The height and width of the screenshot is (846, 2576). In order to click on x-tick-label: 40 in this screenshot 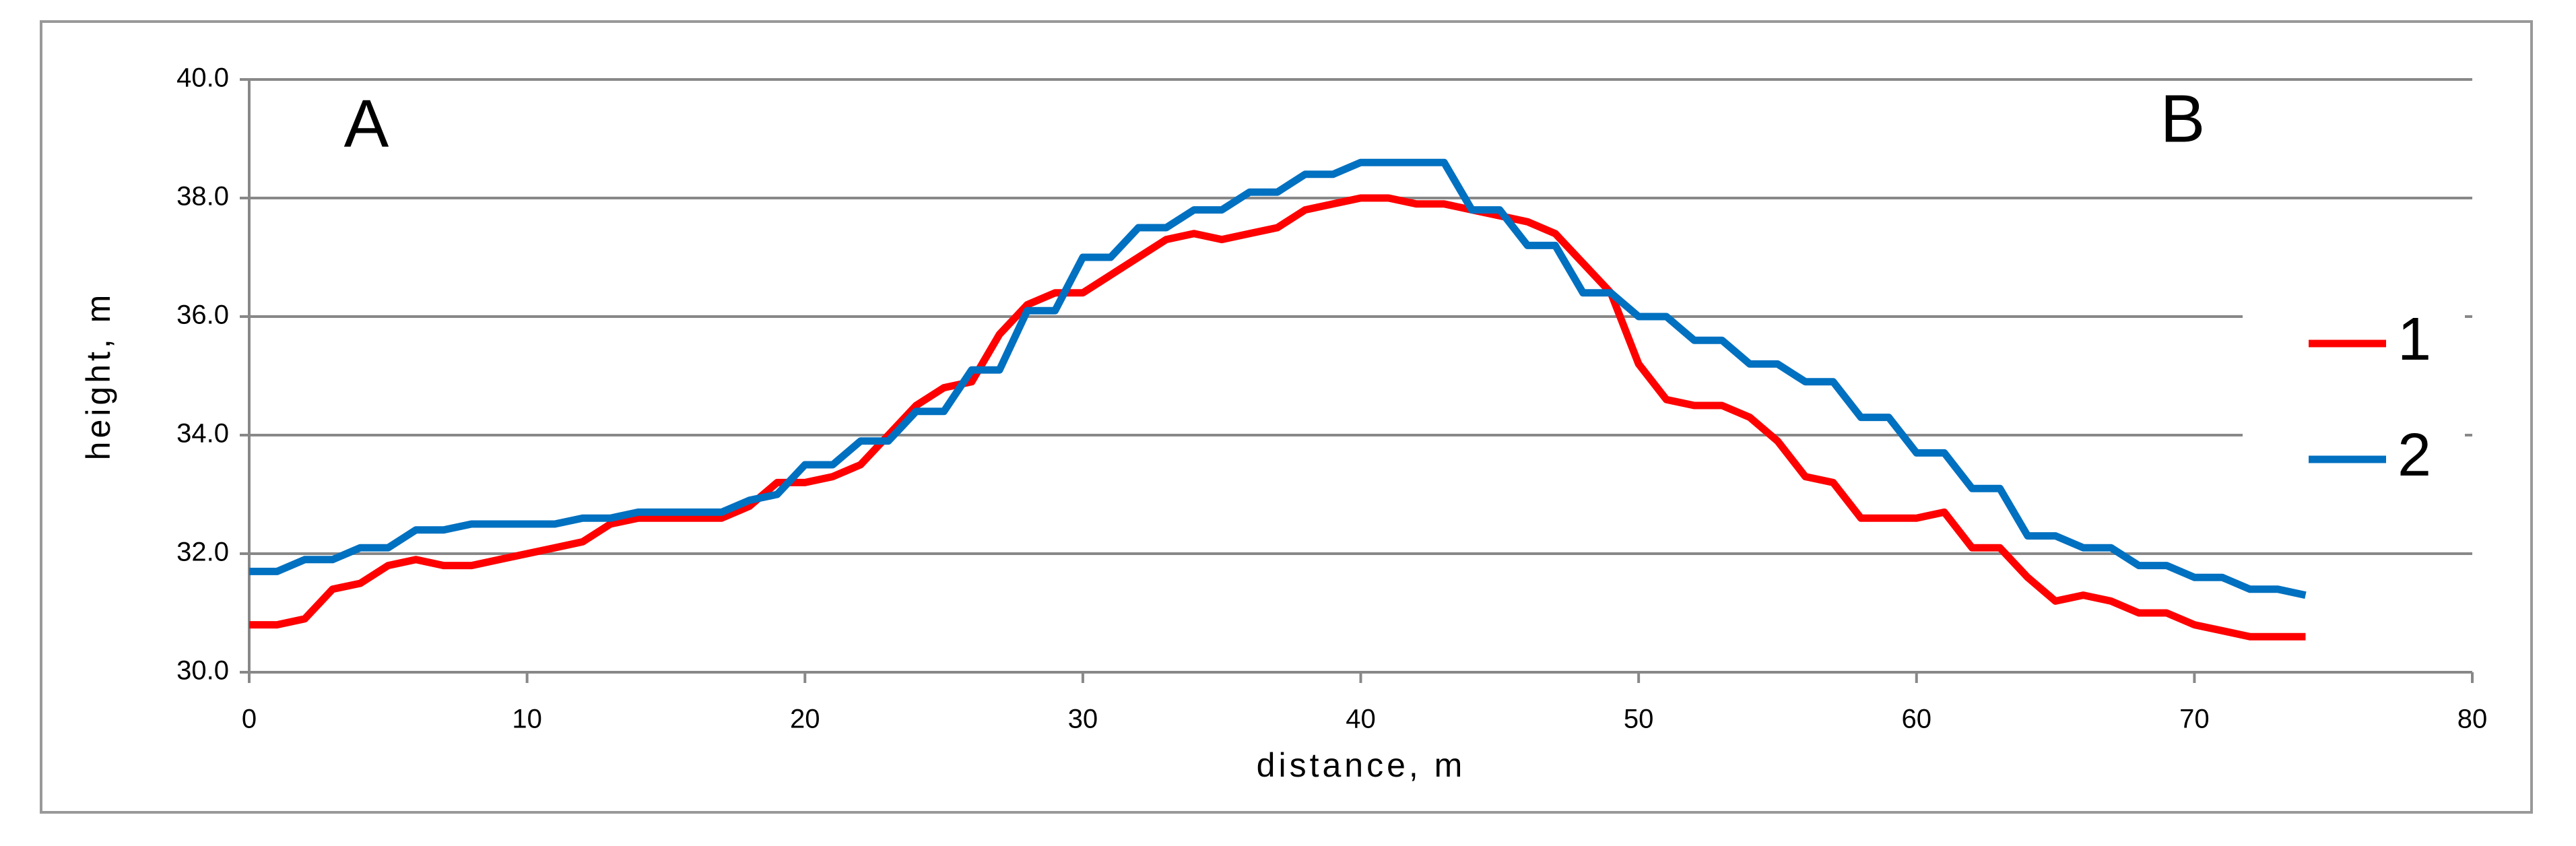, I will do `click(1361, 719)`.